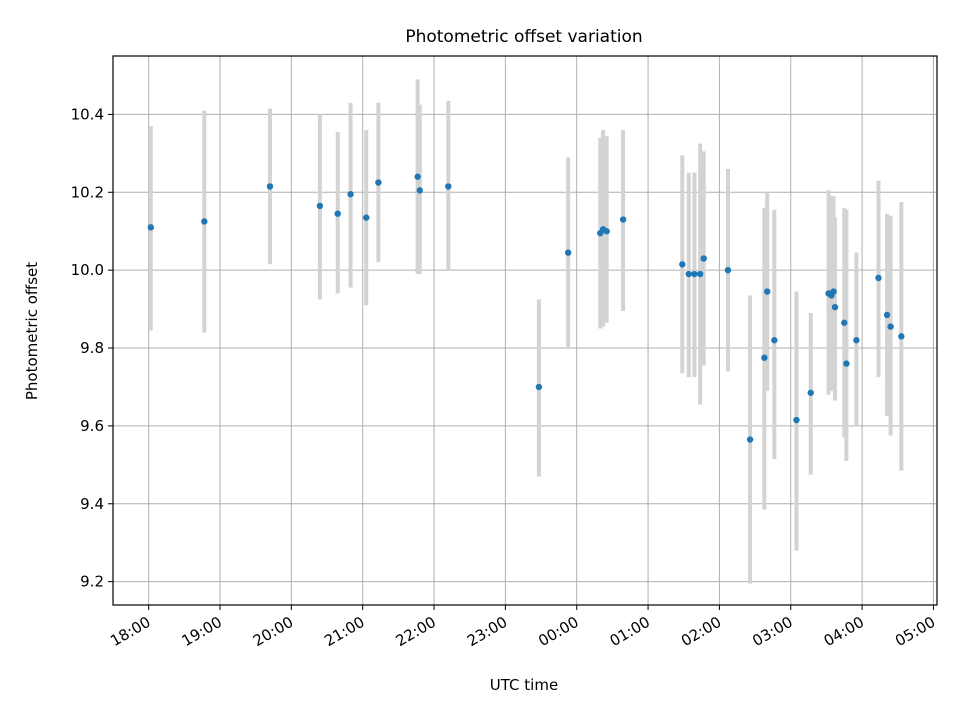 The width and height of the screenshot is (960, 720). I want to click on y-tick-label: 10.0, so click(87, 270).